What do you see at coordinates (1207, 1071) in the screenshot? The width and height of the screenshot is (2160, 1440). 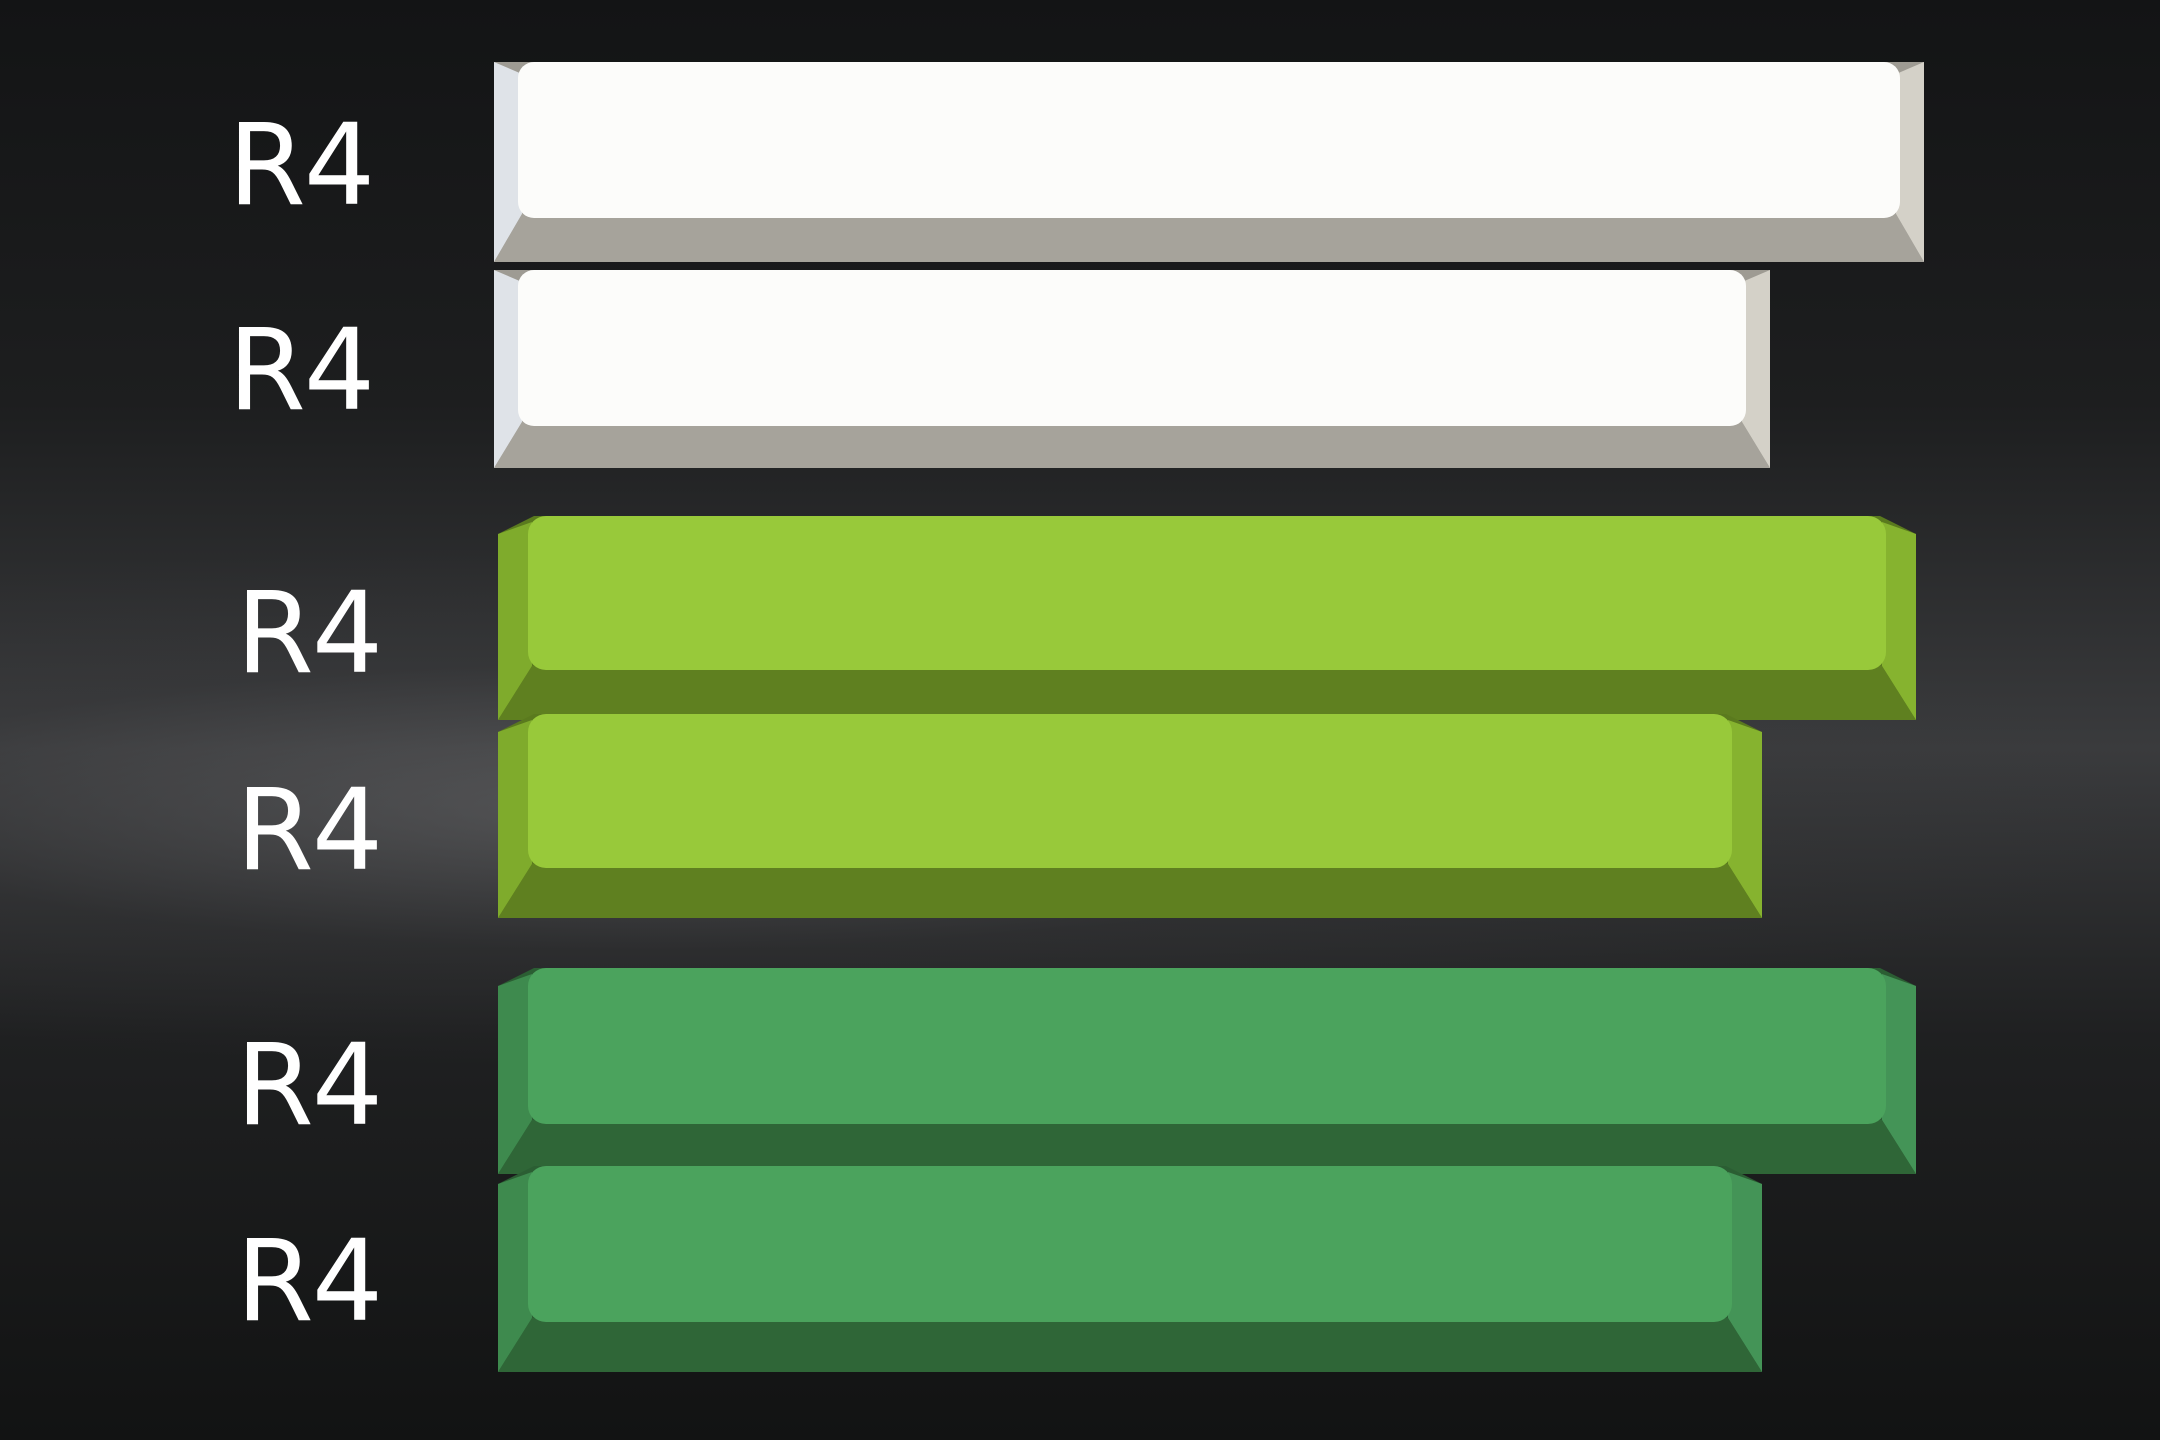 I see `spacebar-keycap-green-long` at bounding box center [1207, 1071].